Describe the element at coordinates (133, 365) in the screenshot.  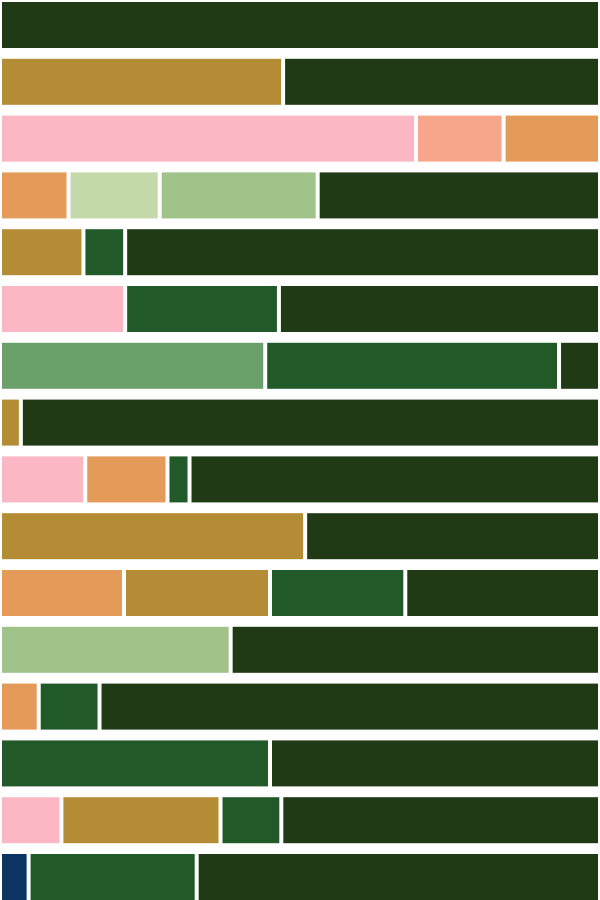
I see `bar-segment-sage-green` at that location.